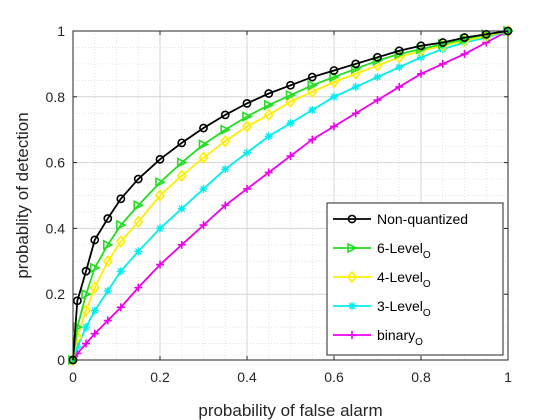 The width and height of the screenshot is (560, 420). What do you see at coordinates (247, 377) in the screenshot?
I see `x-tick-label: 0.4` at bounding box center [247, 377].